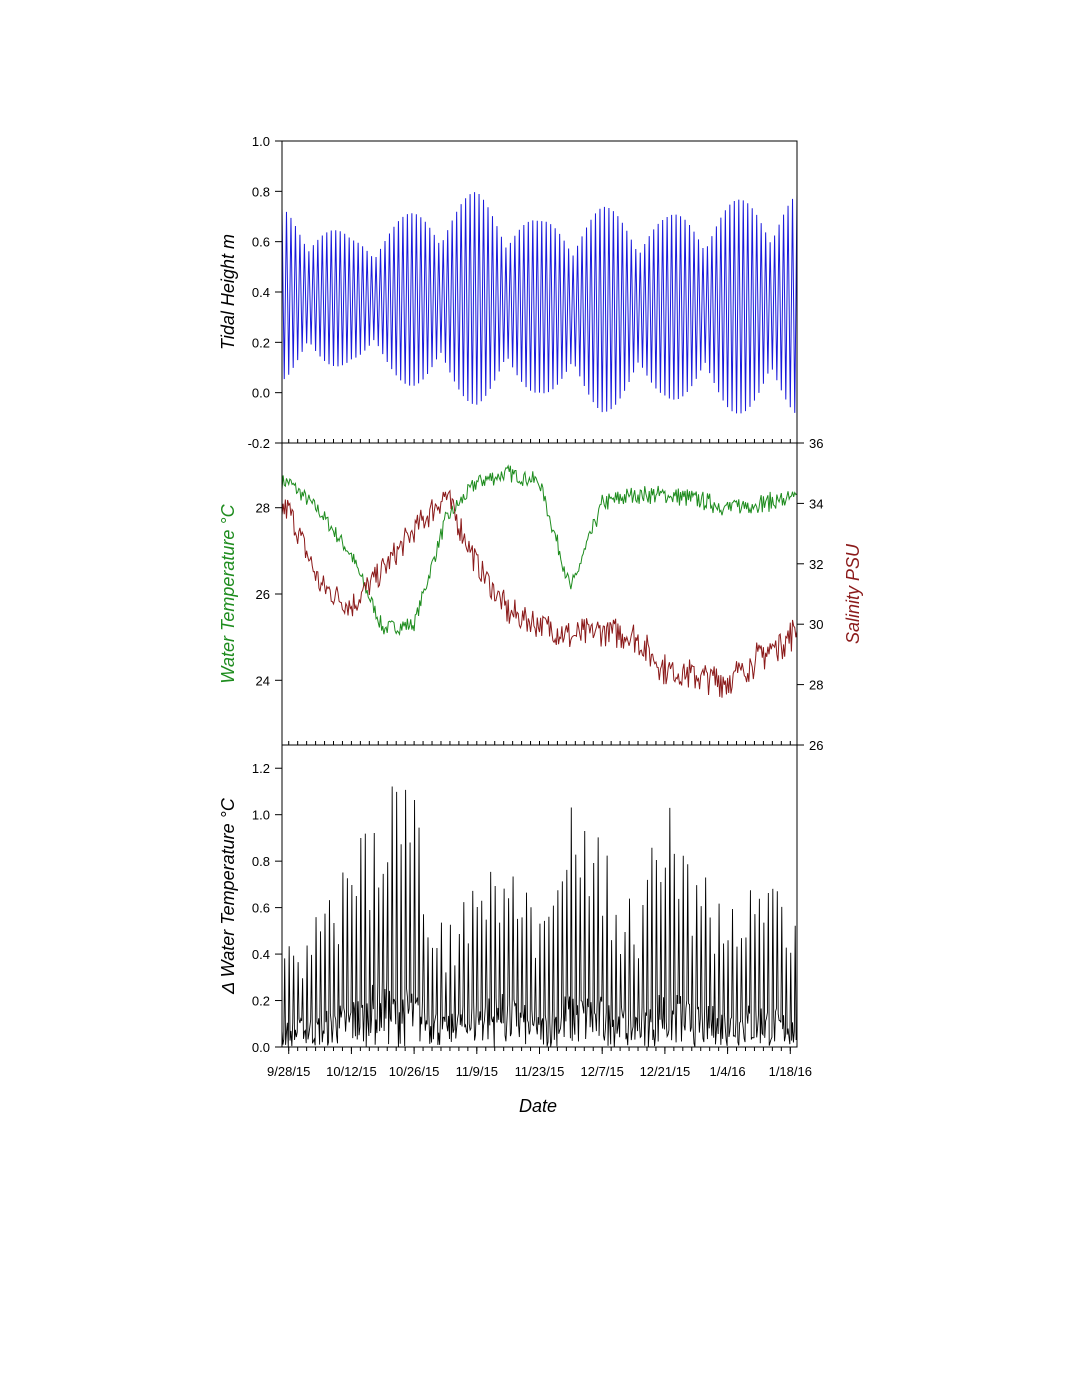 This screenshot has height=1386, width=1071. I want to click on y-tick-label: 26, so click(263, 594).